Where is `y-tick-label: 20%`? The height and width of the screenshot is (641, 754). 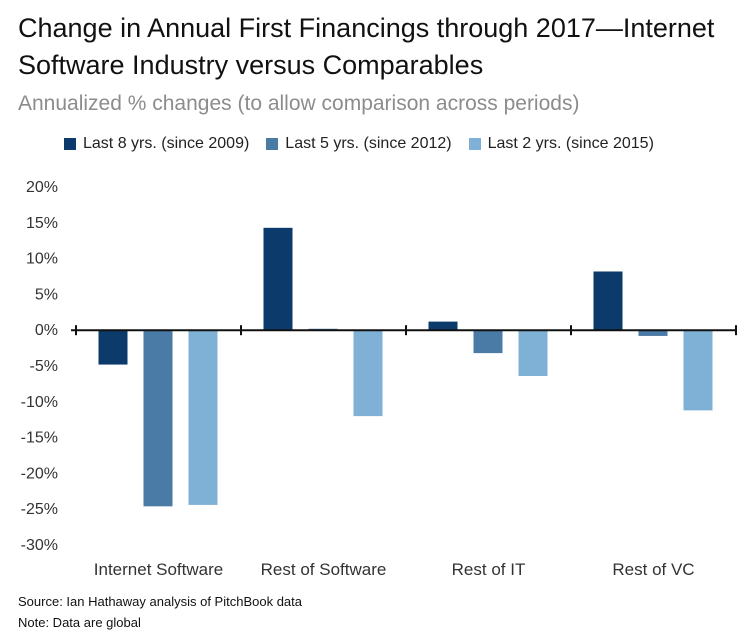
y-tick-label: 20% is located at coordinates (42, 187).